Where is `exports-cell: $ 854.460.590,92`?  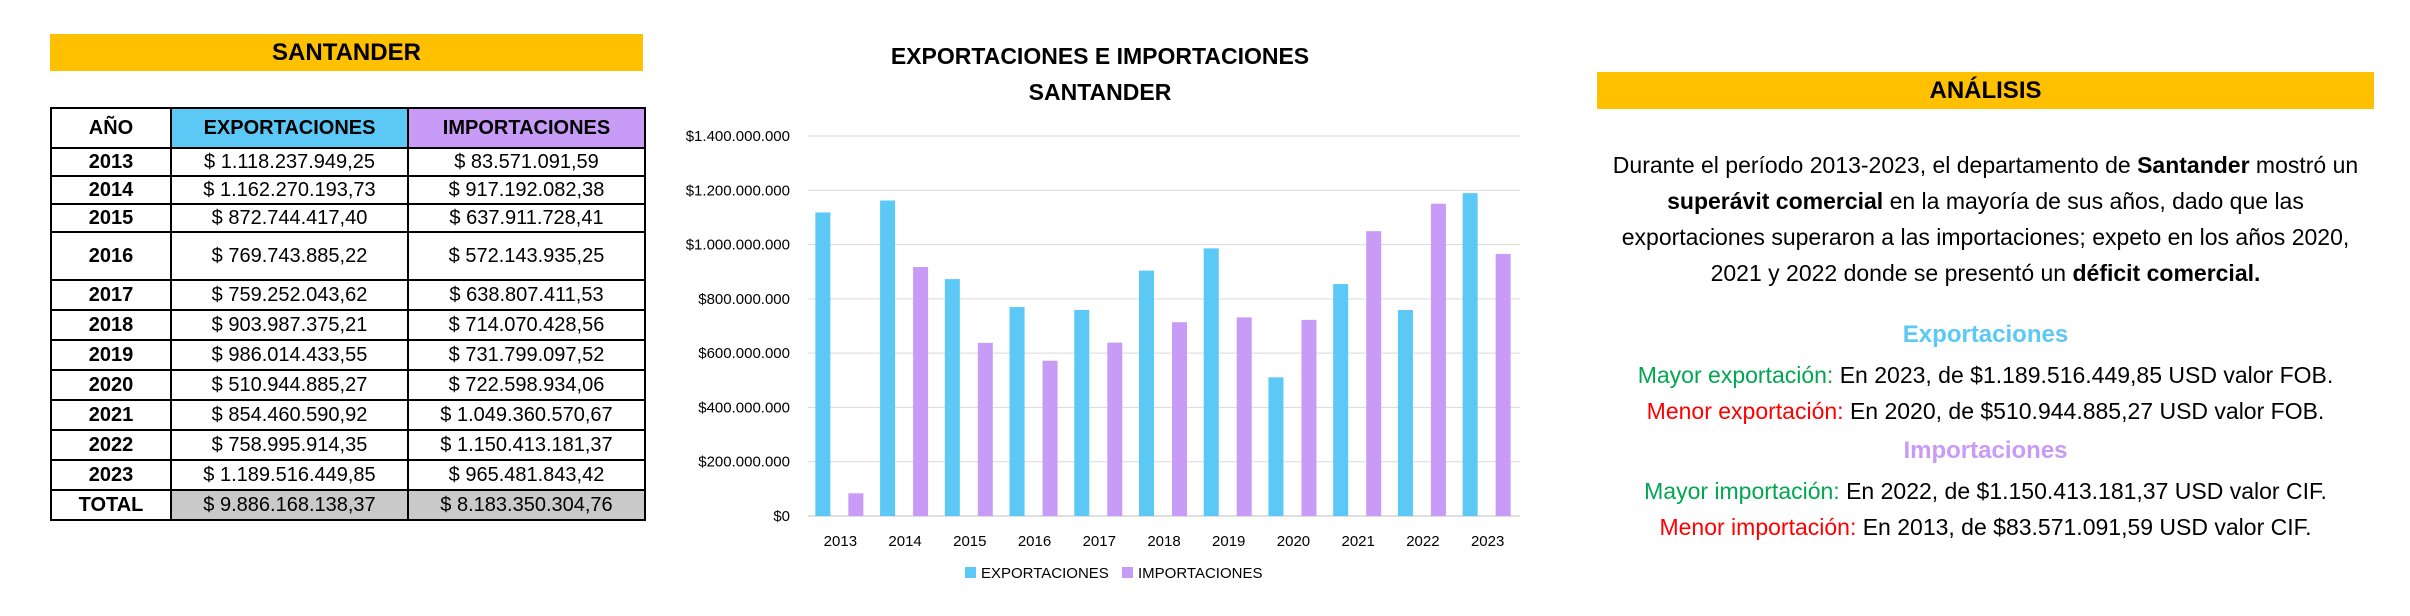
exports-cell: $ 854.460.590,92 is located at coordinates (289, 415).